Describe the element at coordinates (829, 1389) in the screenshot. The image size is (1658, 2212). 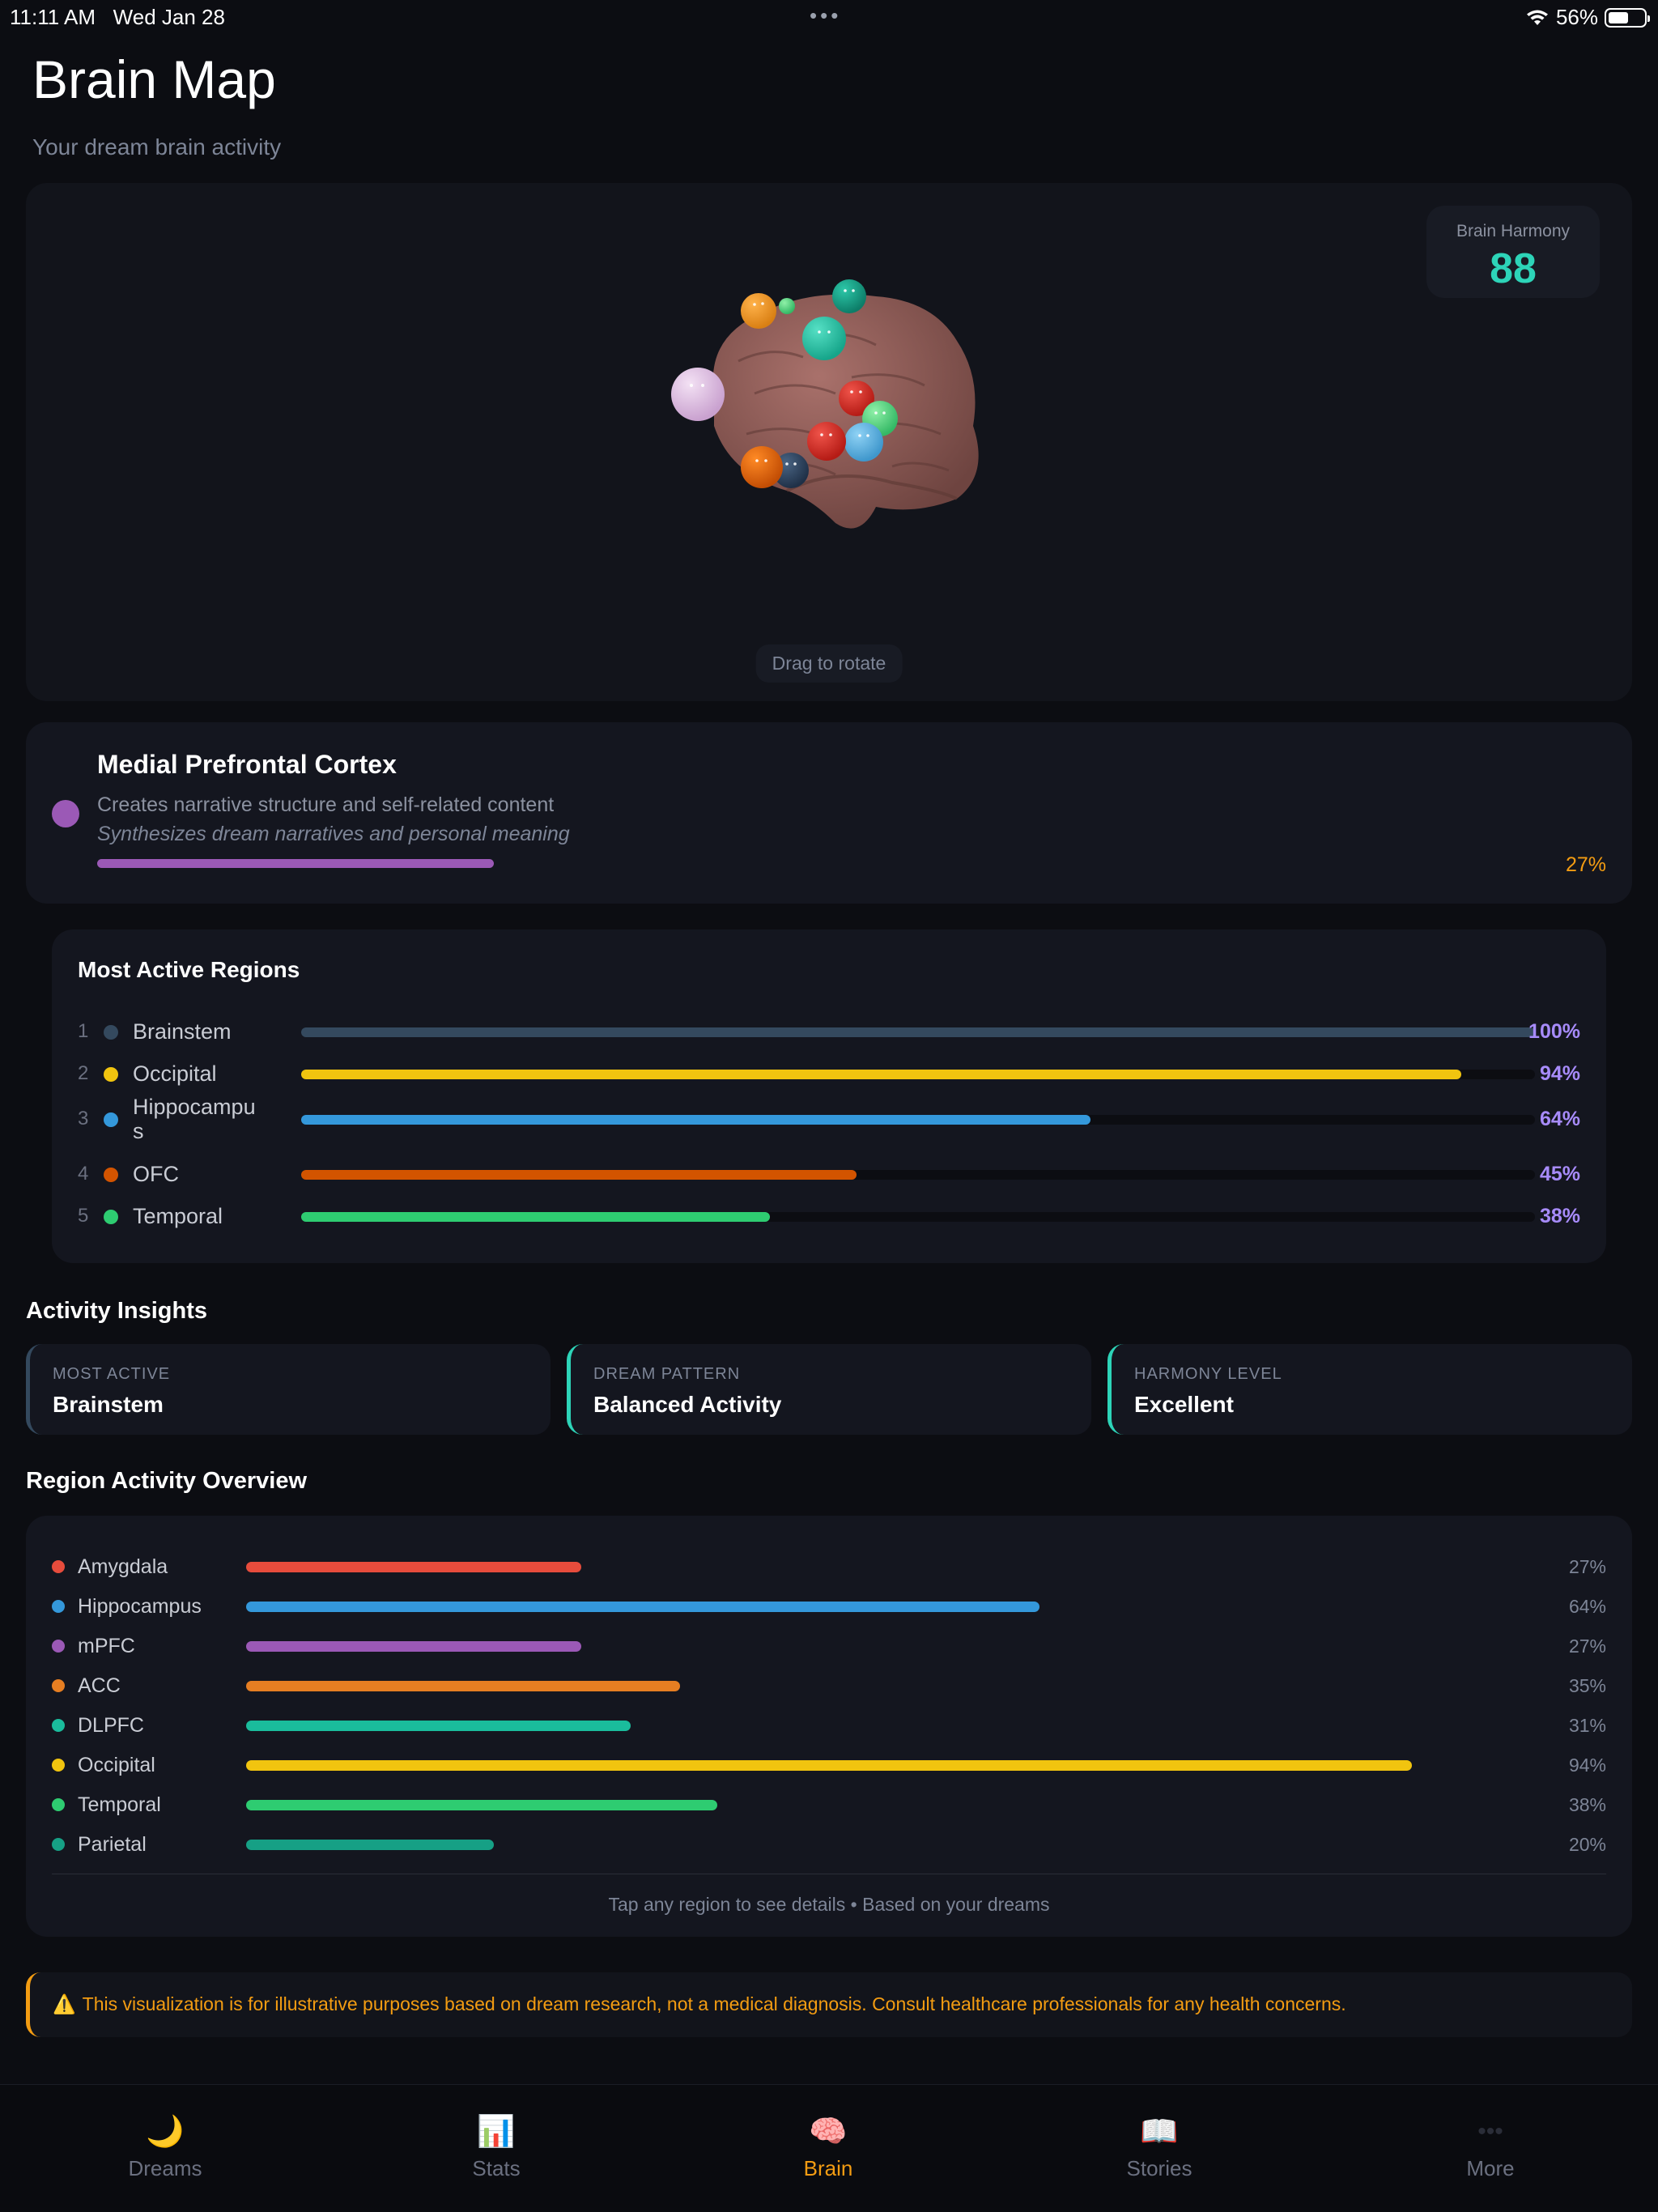
I see `insight-card: DREAM PATTERN Balanced Activity` at that location.